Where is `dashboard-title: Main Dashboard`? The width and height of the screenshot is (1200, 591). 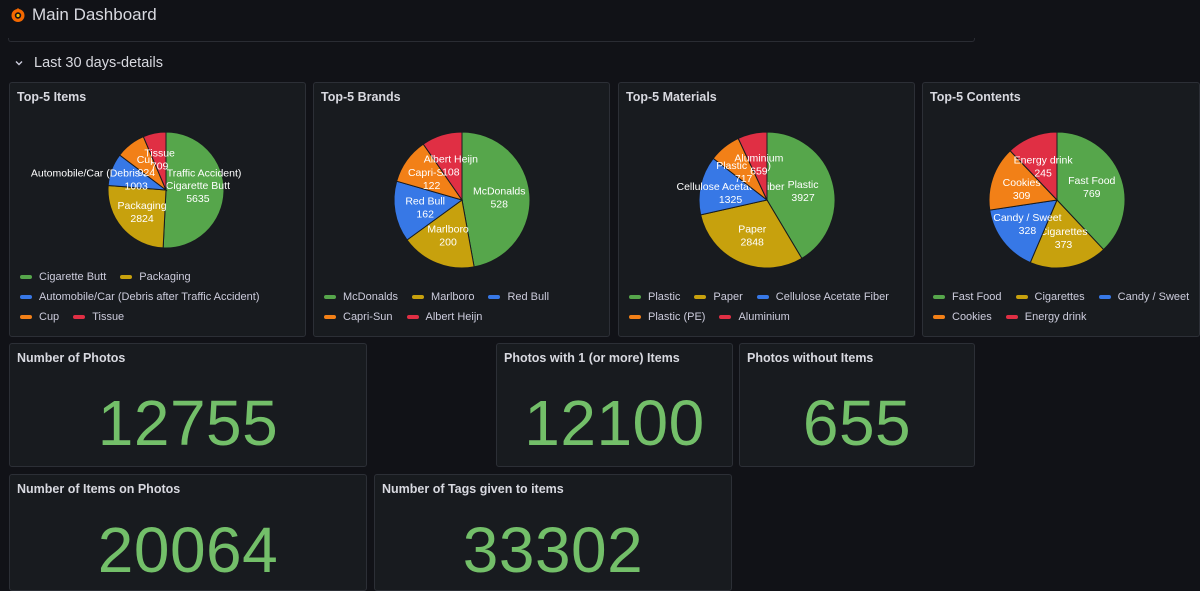 dashboard-title: Main Dashboard is located at coordinates (94, 14).